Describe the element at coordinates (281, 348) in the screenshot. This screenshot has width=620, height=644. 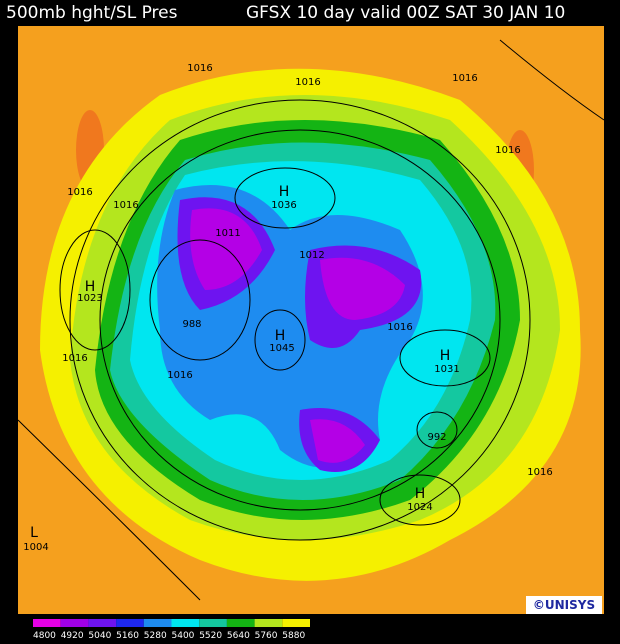
I see `pressure-label: 1045` at that location.